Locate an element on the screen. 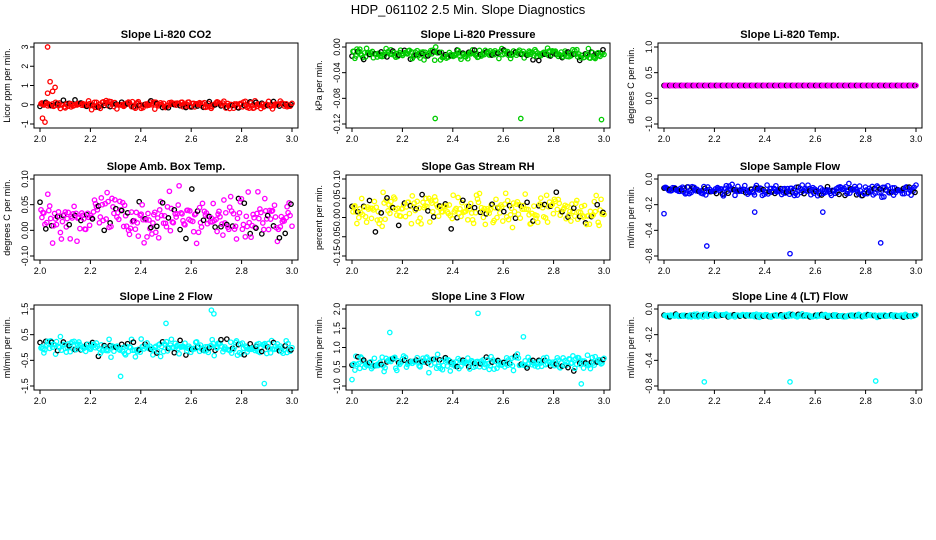  y-tick-label: -0.4 is located at coordinates (649, 231).